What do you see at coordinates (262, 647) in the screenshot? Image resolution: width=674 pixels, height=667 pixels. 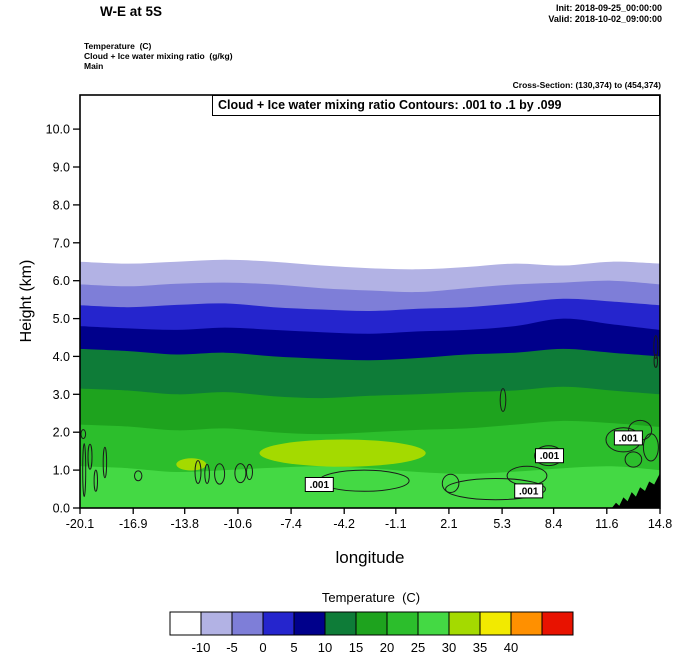 I see `colorbar-tick-label: 0` at bounding box center [262, 647].